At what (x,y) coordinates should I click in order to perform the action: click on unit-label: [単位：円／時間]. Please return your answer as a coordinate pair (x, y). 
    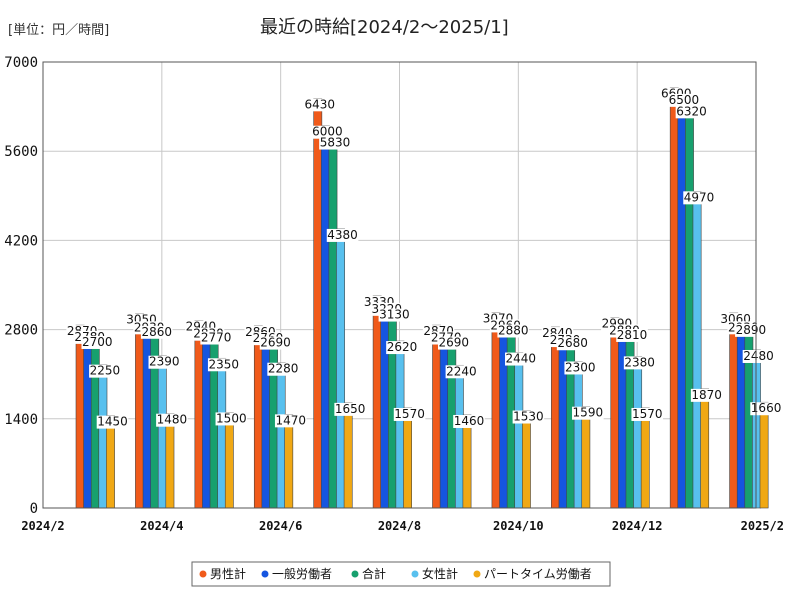
    Looking at the image, I should click on (58, 30).